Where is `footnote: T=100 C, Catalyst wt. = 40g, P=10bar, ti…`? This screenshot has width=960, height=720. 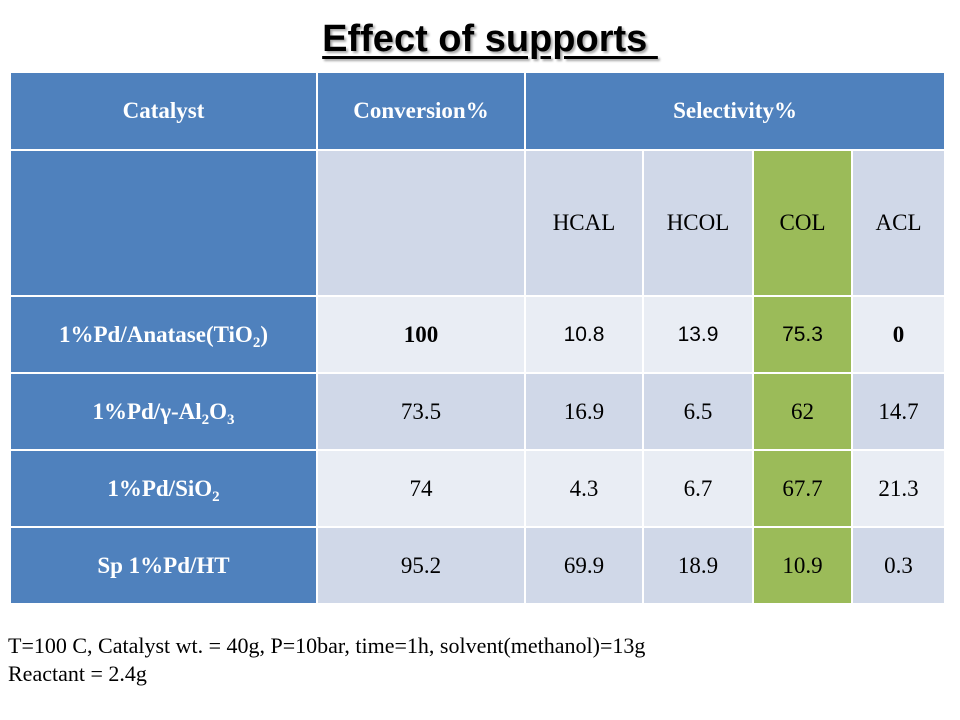
footnote: T=100 C, Catalyst wt. = 40g, P=10bar, ti… is located at coordinates (326, 660).